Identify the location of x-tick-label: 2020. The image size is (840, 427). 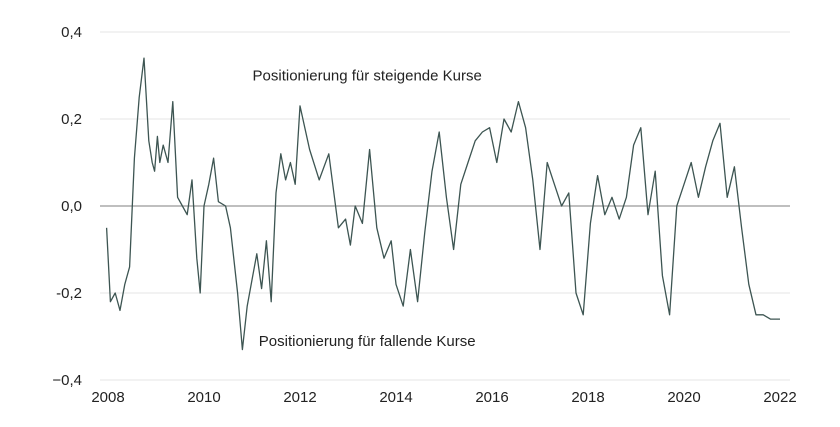
(683, 397).